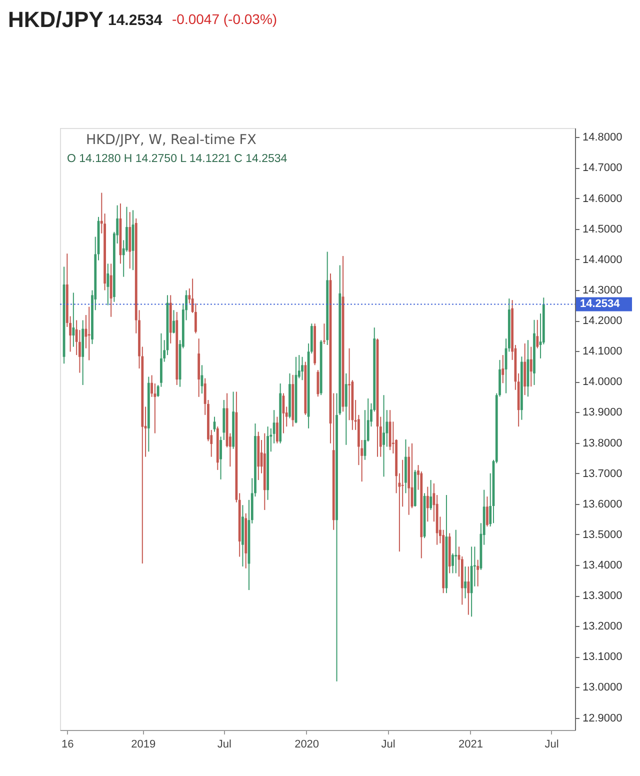 The height and width of the screenshot is (776, 640). Describe the element at coordinates (177, 159) in the screenshot. I see `annotation: O 14.1280 H 14.2750 L 14.1221 C 14.2534` at that location.